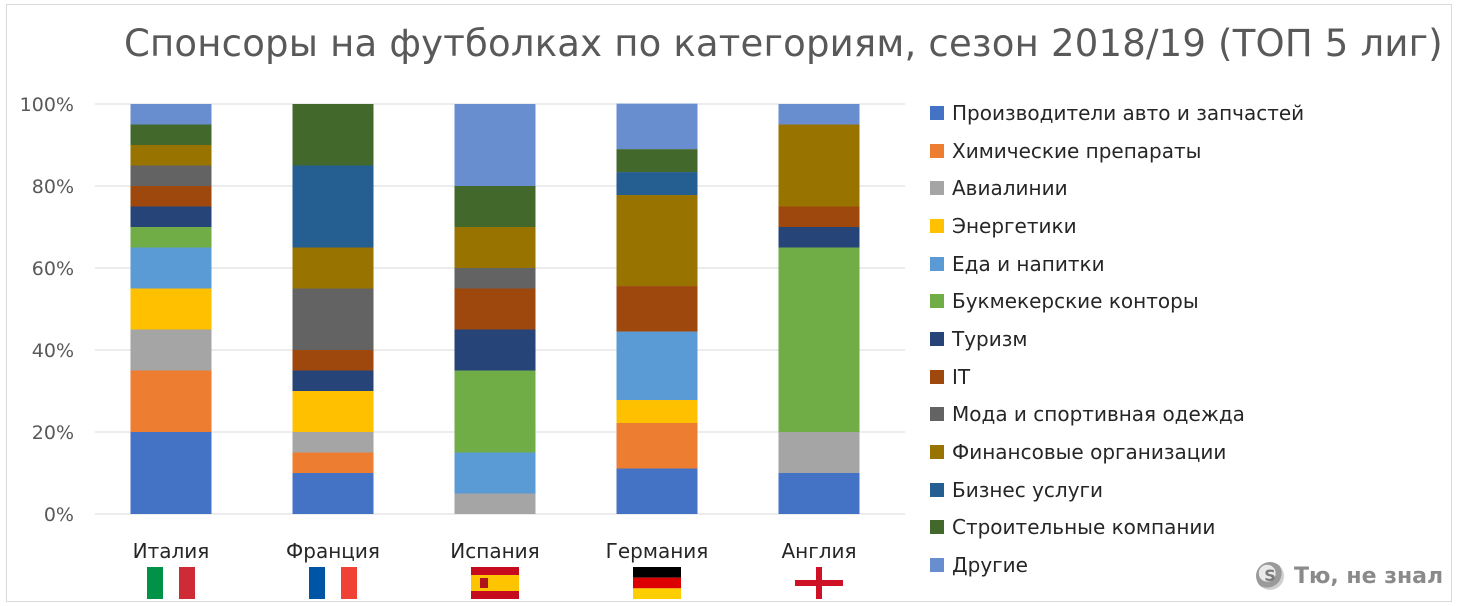  What do you see at coordinates (1140, 490) in the screenshot?
I see `legend-item: Бизнес услуги` at bounding box center [1140, 490].